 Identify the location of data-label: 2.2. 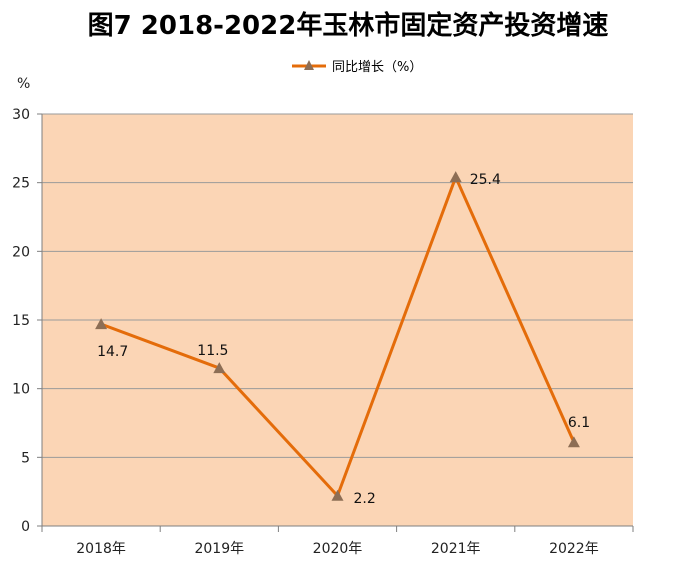
(365, 499).